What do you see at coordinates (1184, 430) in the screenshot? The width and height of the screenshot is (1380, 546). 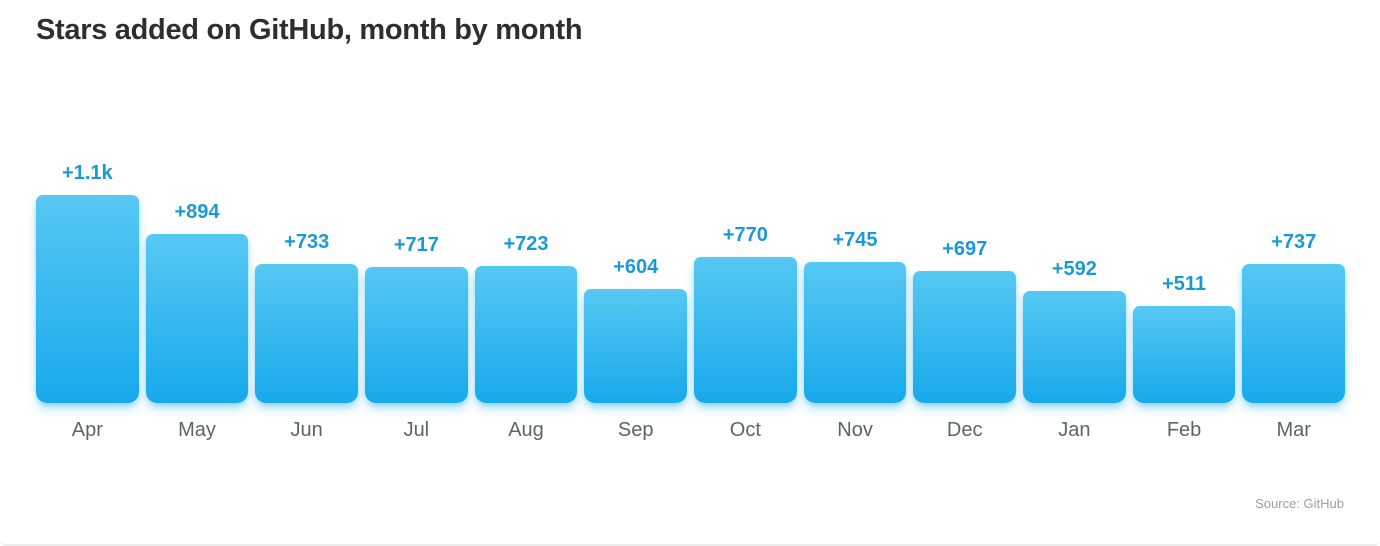 I see `x-axis-tick-label: Feb` at bounding box center [1184, 430].